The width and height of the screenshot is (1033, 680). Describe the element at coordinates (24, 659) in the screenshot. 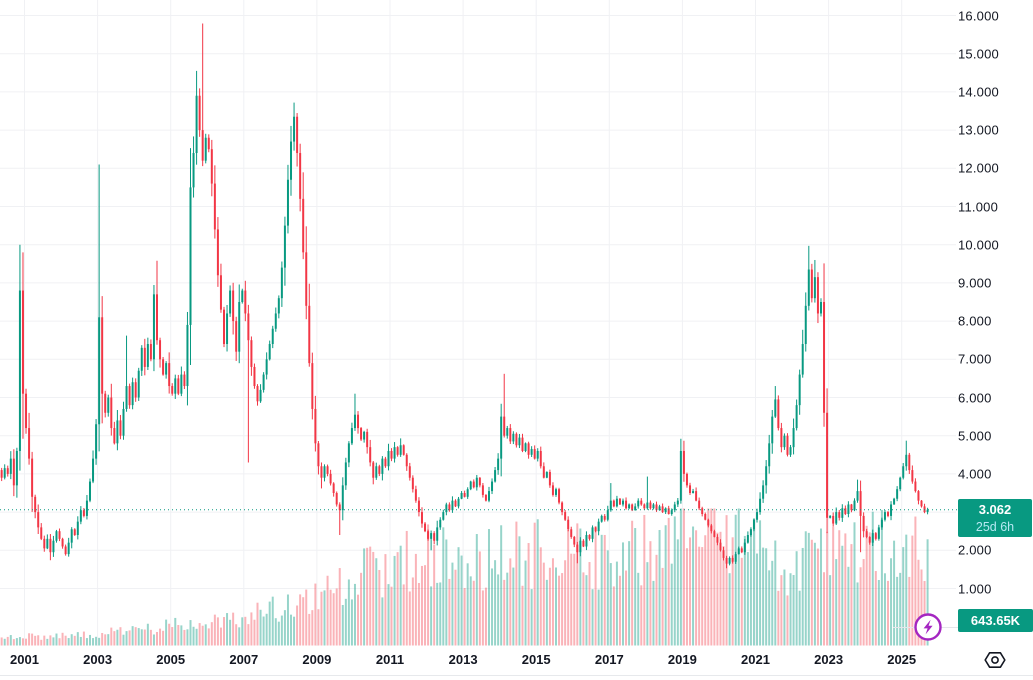

I see `year-tick-label: 2001` at that location.